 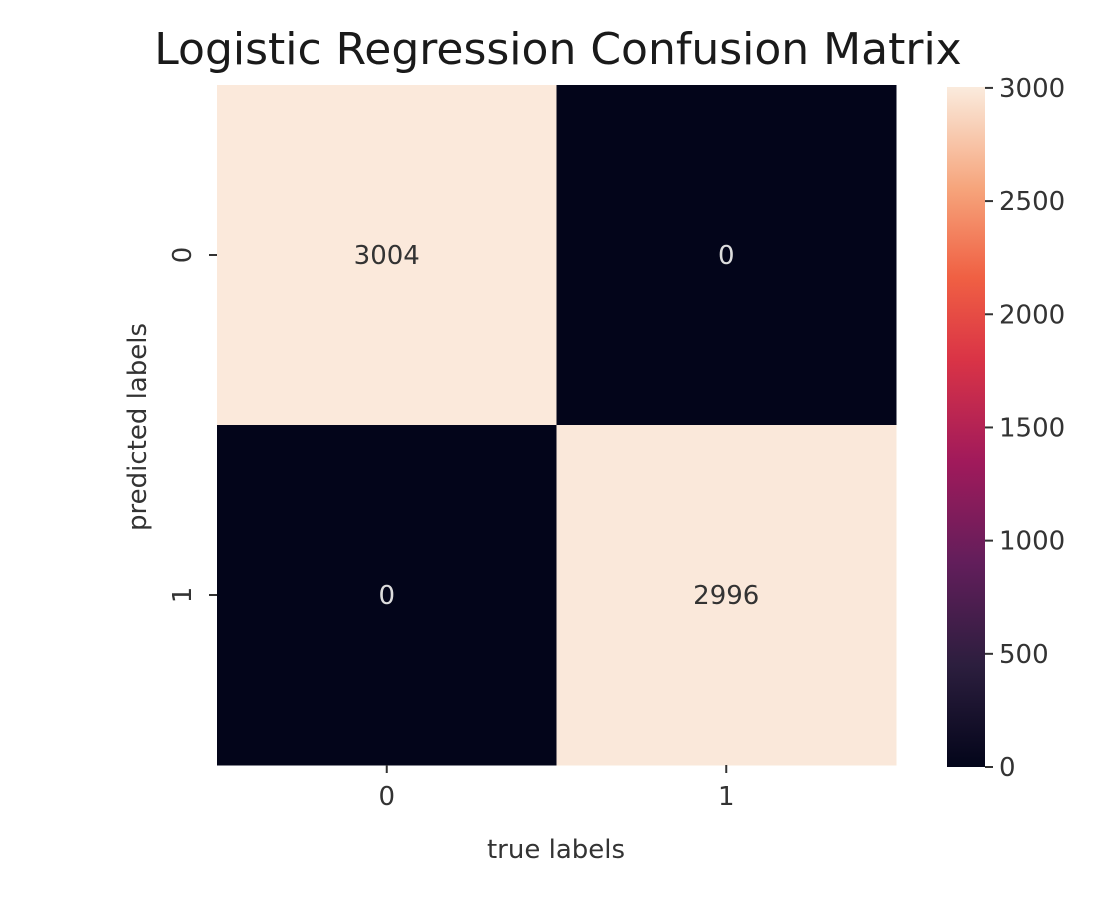 I want to click on colorbar-tick-label: 0, so click(x=1007, y=768).